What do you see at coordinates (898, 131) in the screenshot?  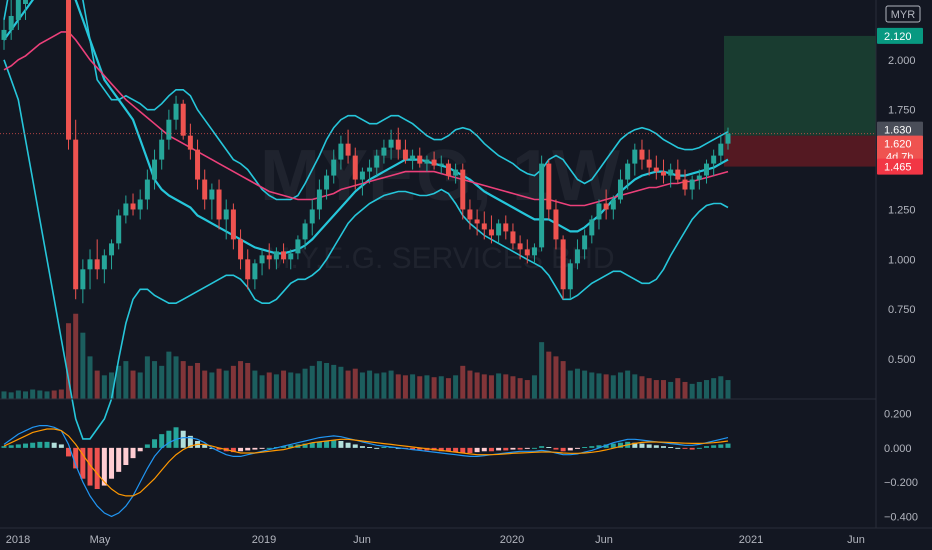 I see `price-tag-label-last: 1.630` at bounding box center [898, 131].